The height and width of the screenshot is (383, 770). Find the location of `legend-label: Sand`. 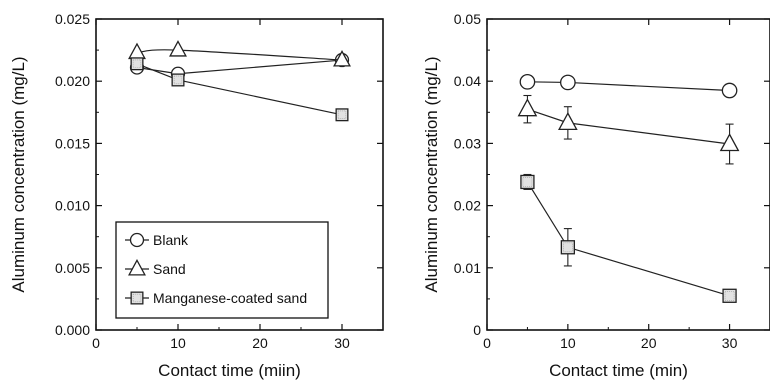

legend-label: Sand is located at coordinates (169, 269).